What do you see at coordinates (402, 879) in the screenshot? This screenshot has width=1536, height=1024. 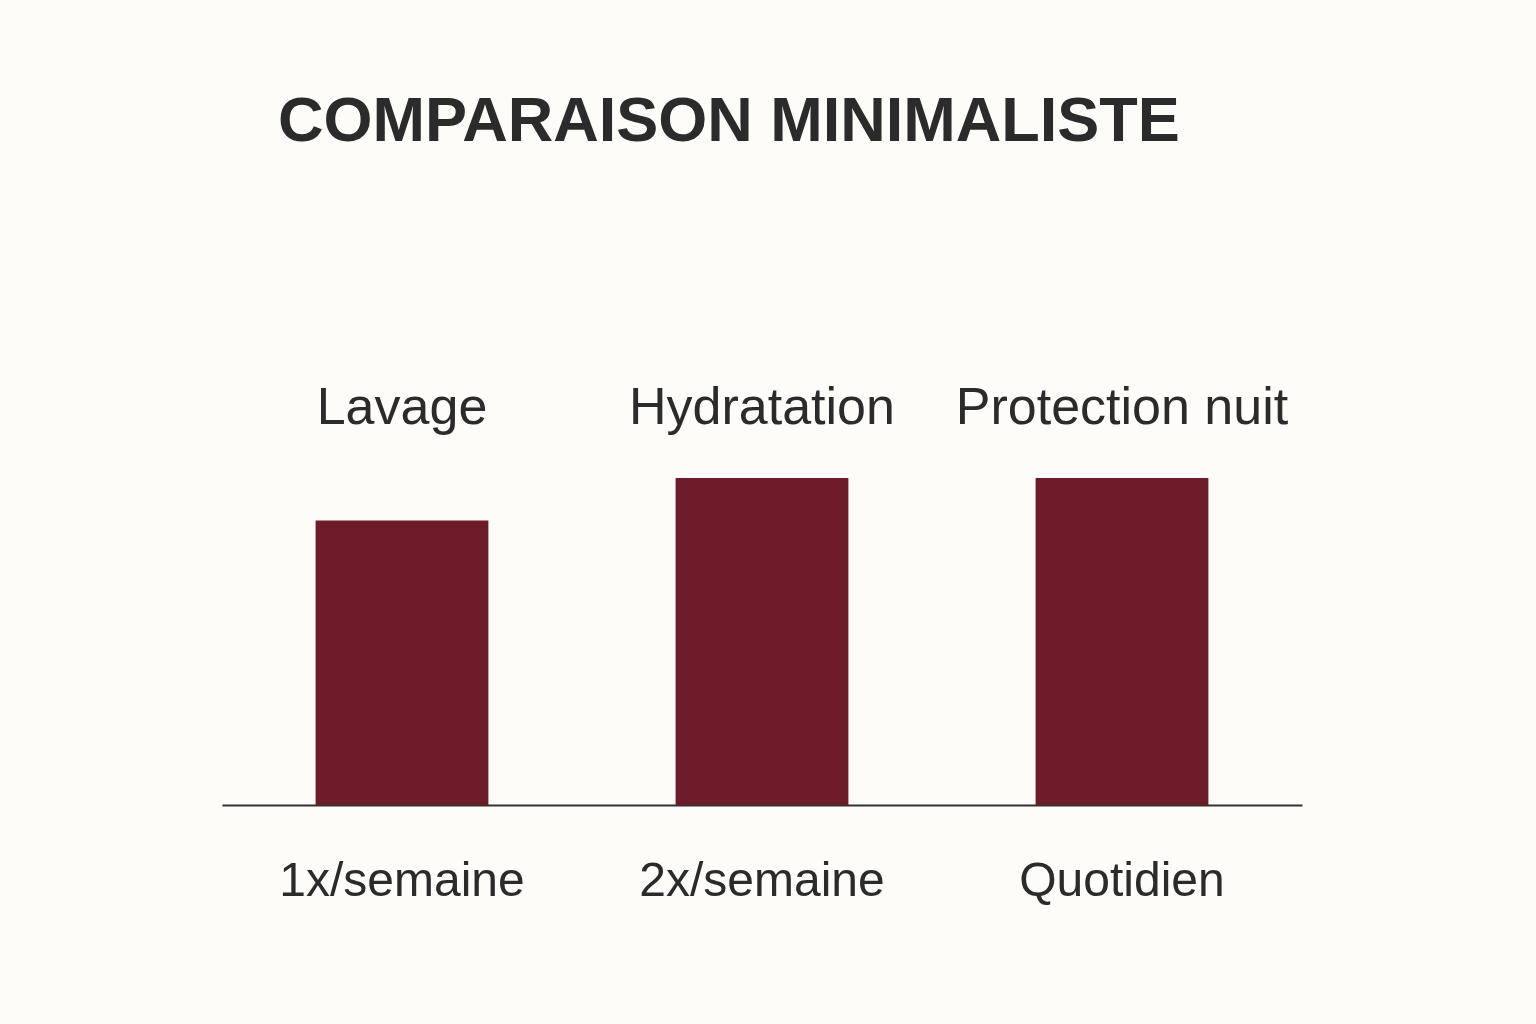 I see `x-tick-label: 1x/semaine` at bounding box center [402, 879].